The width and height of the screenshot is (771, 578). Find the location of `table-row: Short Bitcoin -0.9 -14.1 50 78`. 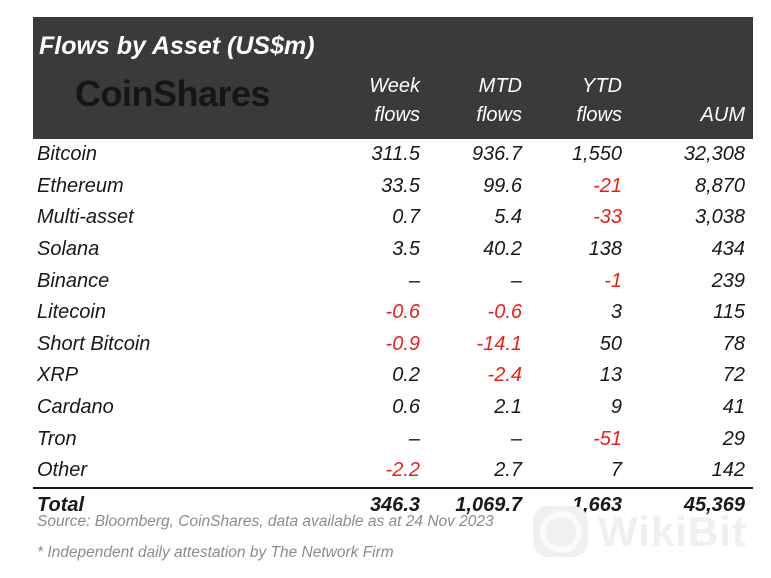

table-row: Short Bitcoin -0.9 -14.1 50 78 is located at coordinates (393, 345).